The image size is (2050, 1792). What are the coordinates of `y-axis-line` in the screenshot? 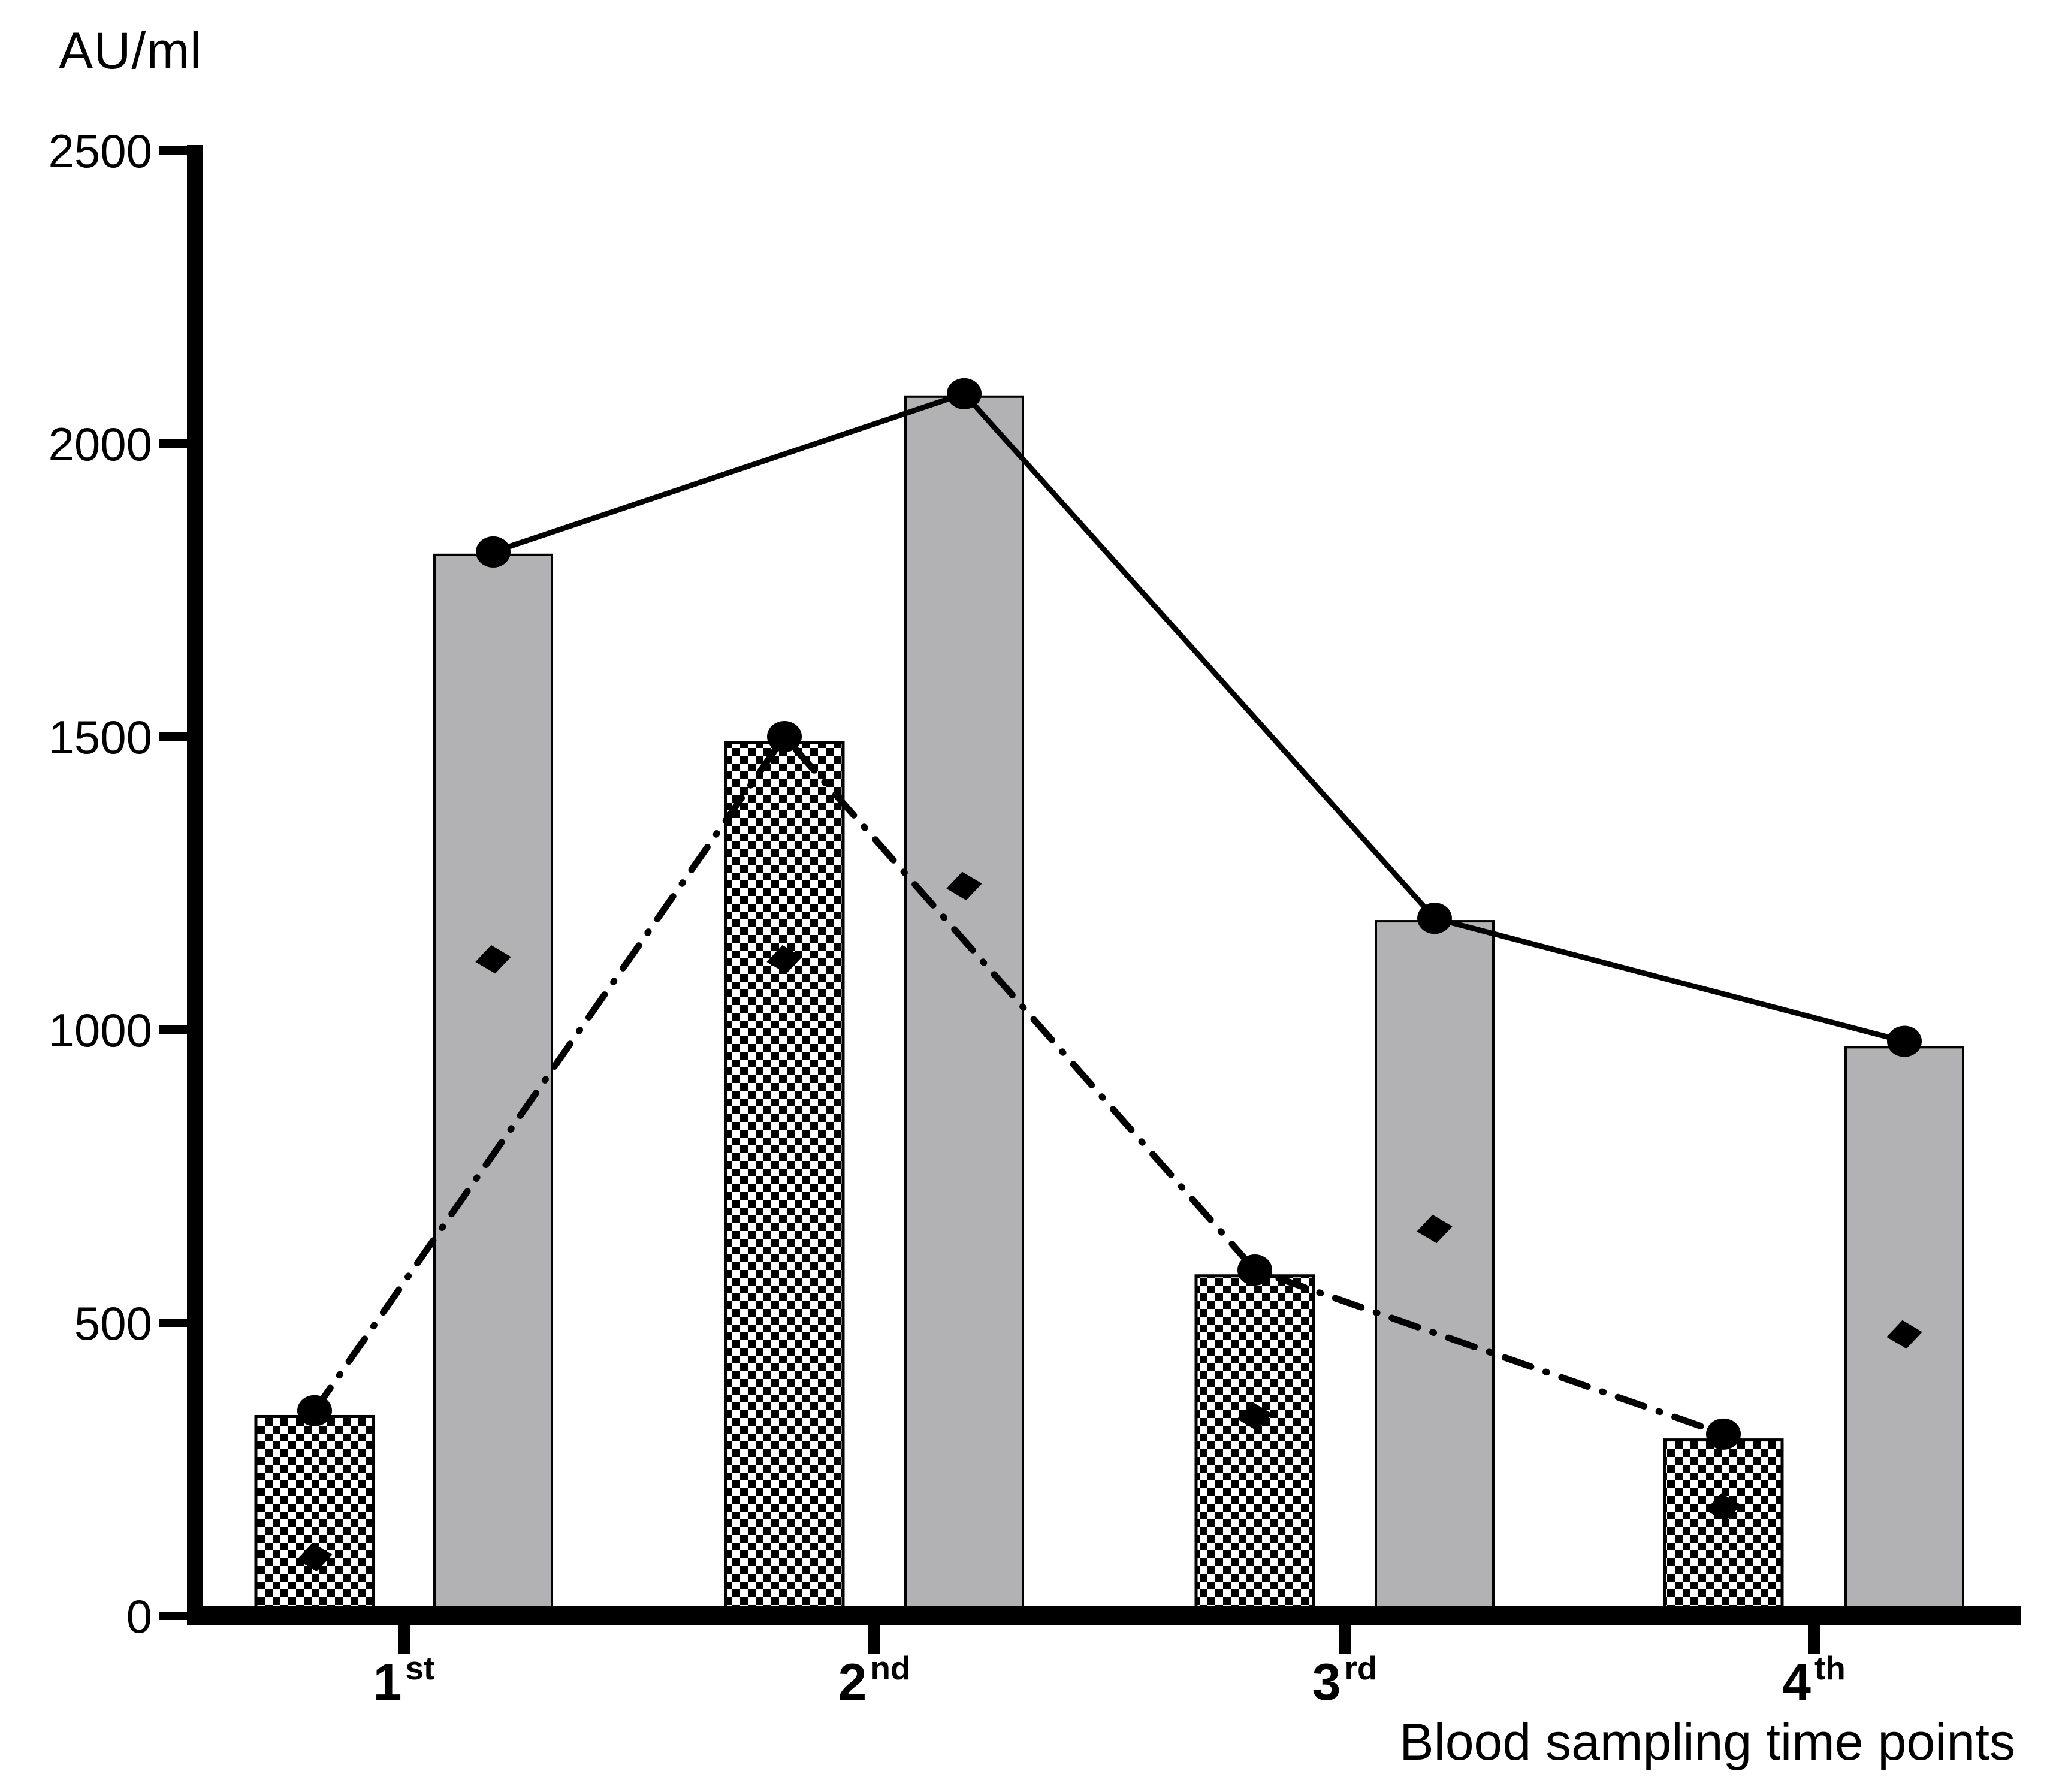 It's located at (195, 885).